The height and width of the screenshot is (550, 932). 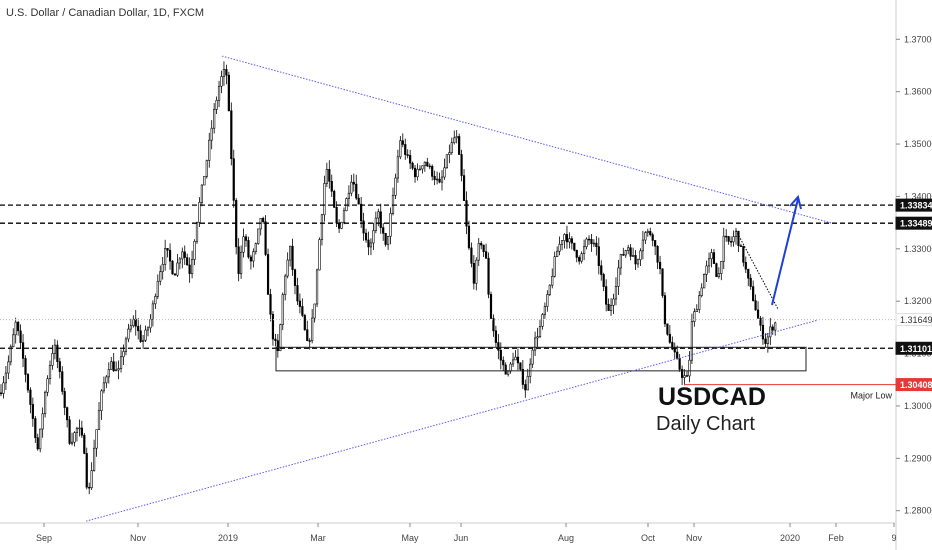 I want to click on time-tick-label: Mar, so click(x=318, y=538).